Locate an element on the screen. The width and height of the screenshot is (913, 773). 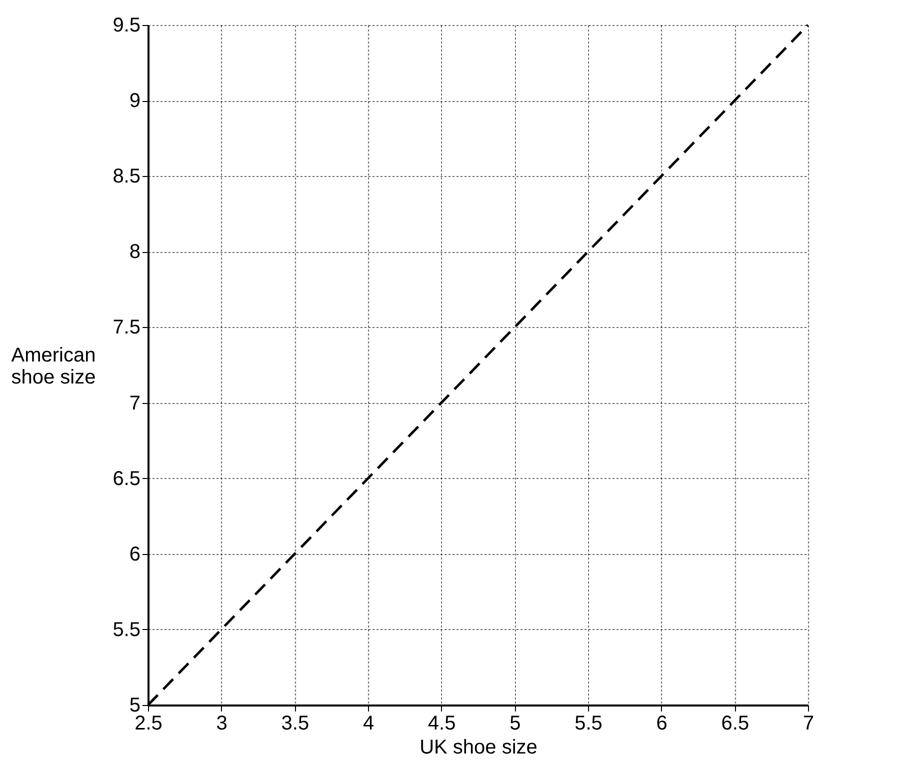
y-tick-label: 7.5 is located at coordinates (126, 327).